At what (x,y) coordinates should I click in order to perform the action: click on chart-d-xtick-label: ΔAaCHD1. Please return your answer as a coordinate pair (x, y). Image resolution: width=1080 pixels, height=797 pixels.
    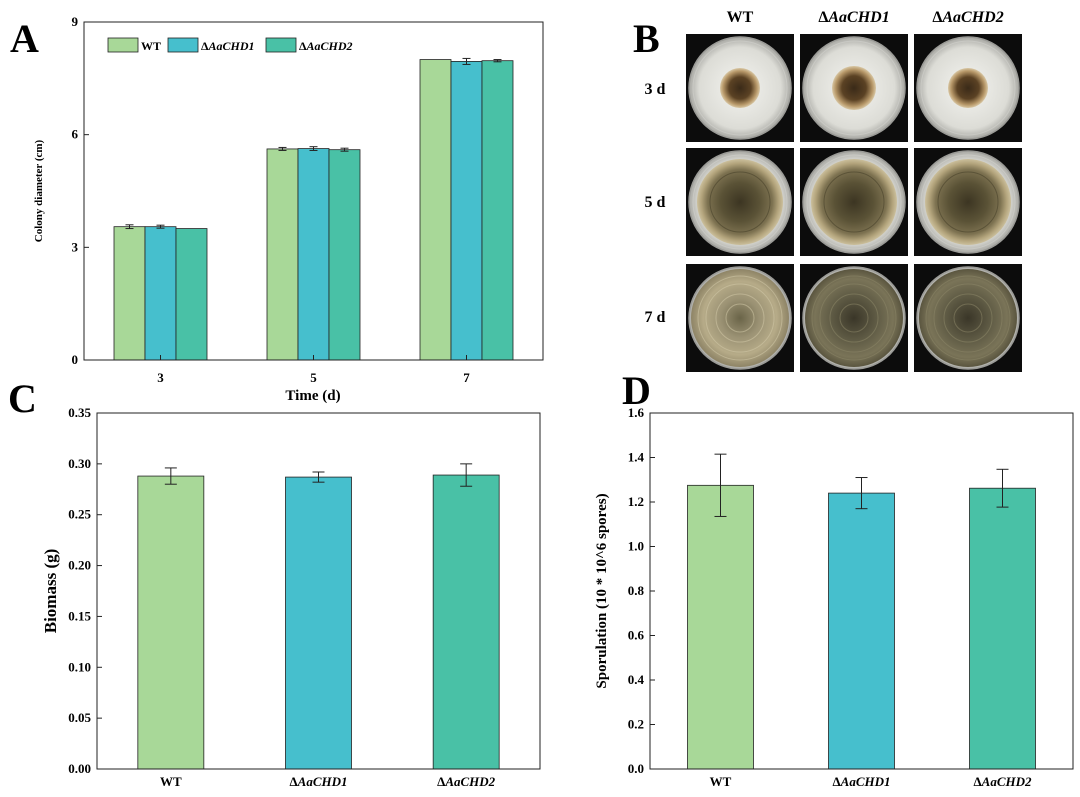
    Looking at the image, I should click on (862, 781).